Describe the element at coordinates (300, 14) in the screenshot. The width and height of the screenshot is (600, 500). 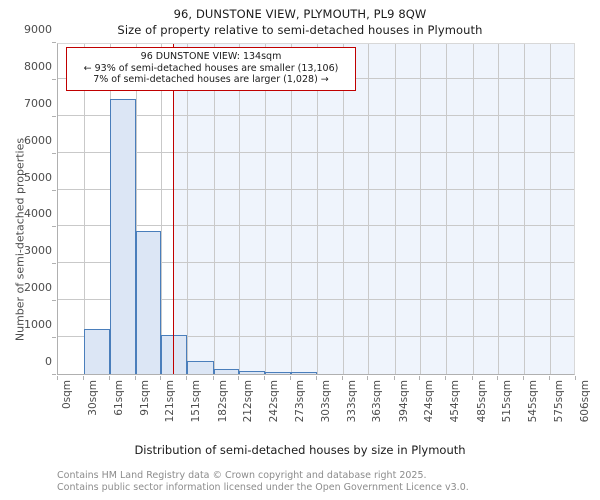
I see `title-line-1: 96, DUNSTONE VIEW, PLYMOUTH, PL9 8QW` at that location.